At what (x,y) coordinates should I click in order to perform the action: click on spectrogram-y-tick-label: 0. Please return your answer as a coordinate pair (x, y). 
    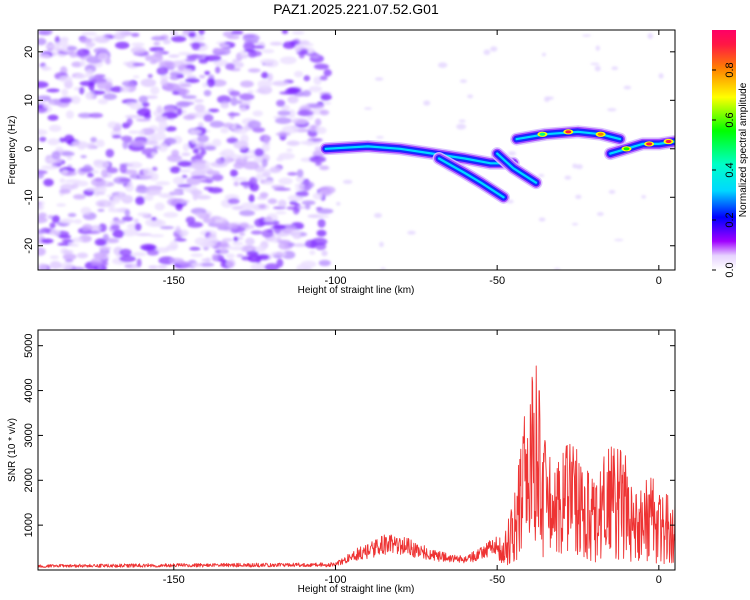
    Looking at the image, I should click on (29, 149).